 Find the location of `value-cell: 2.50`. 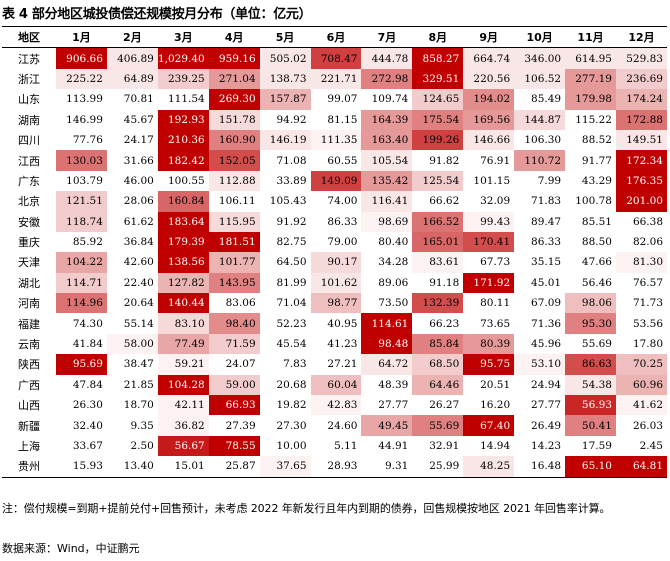

value-cell: 2.50 is located at coordinates (132, 446).